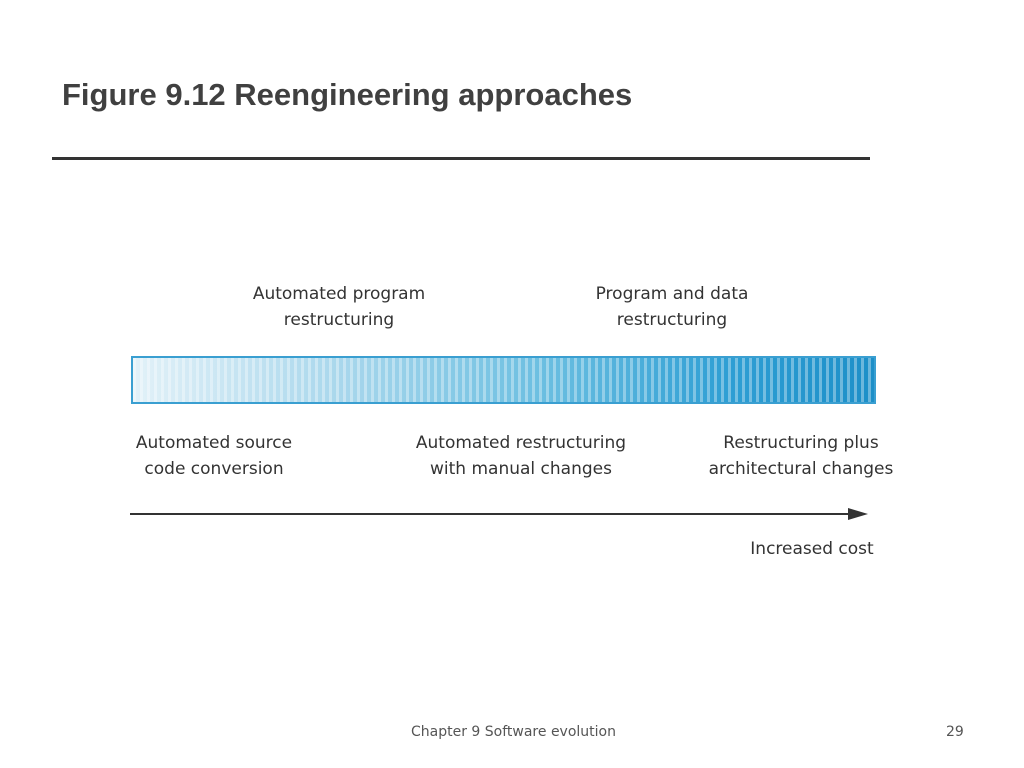  I want to click on axis-label-increased-cost: Increased cost, so click(812, 549).